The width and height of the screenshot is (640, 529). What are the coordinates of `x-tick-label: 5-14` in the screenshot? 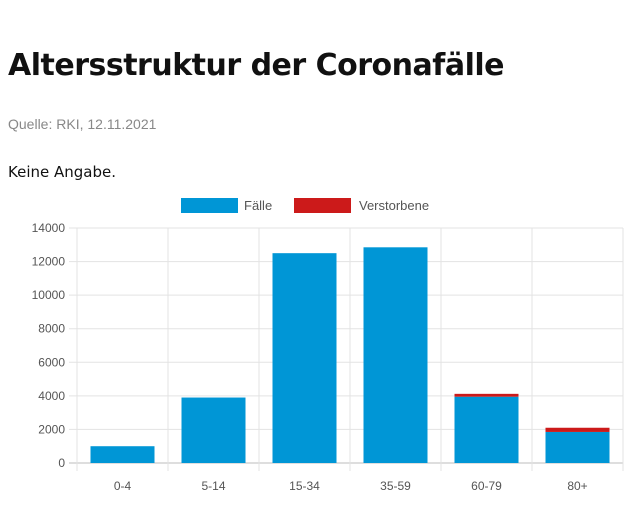 It's located at (213, 486).